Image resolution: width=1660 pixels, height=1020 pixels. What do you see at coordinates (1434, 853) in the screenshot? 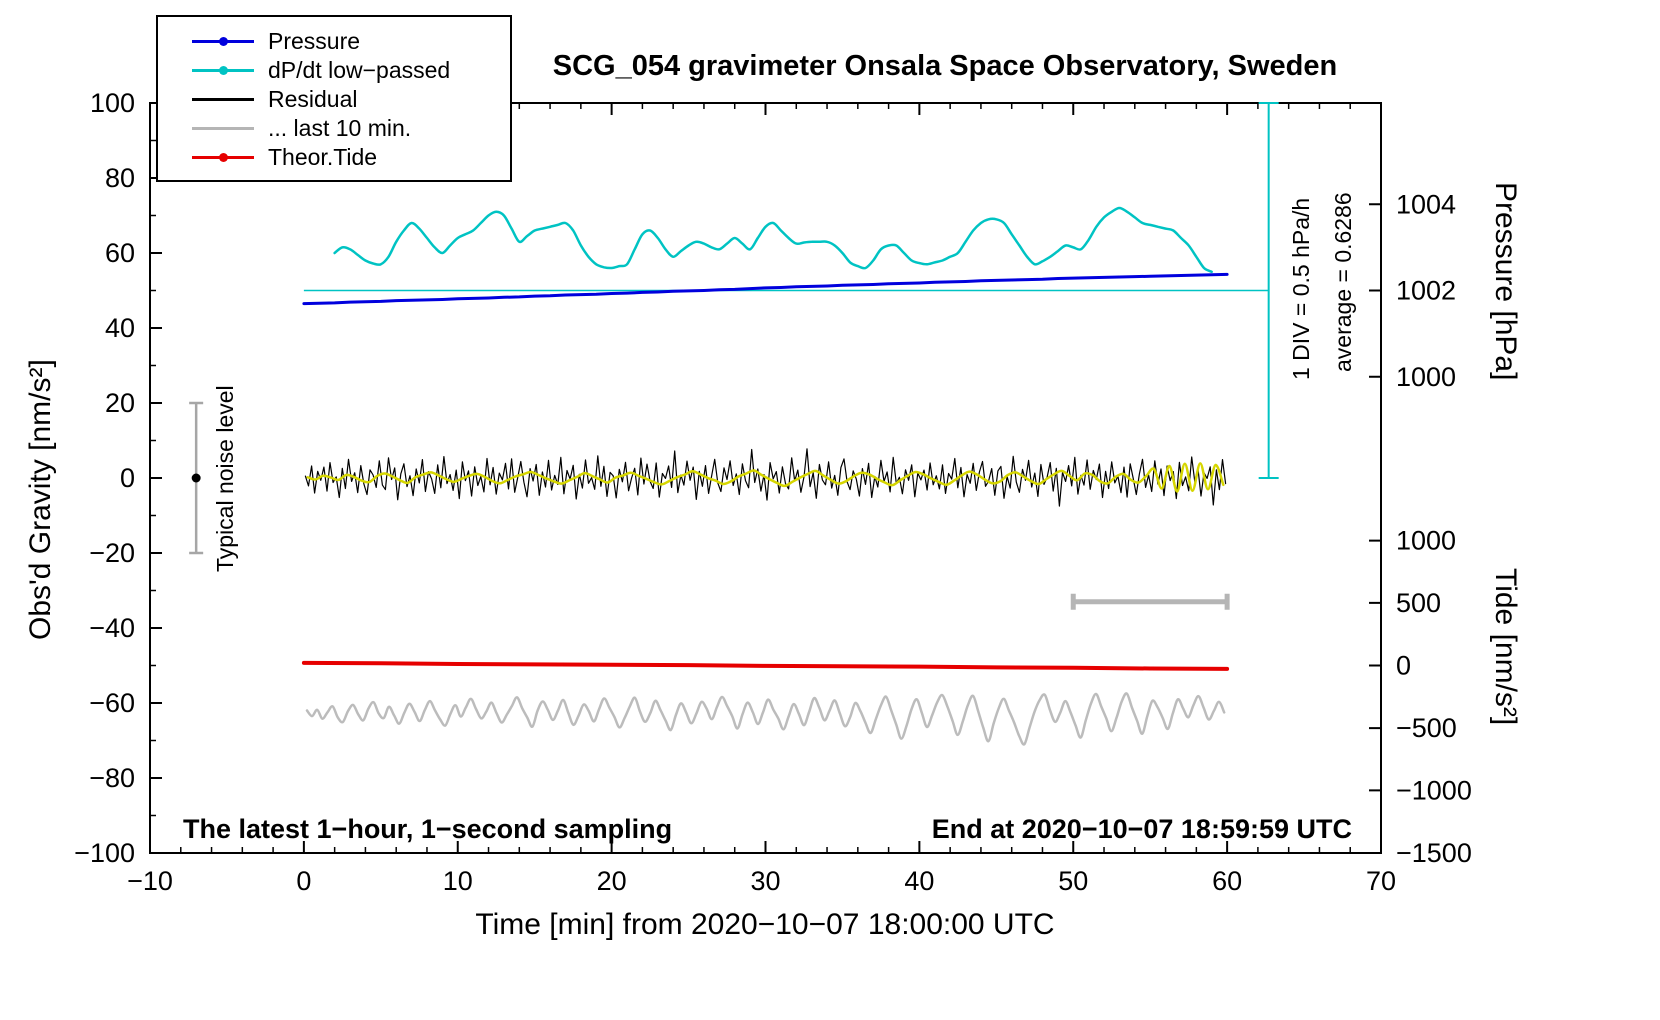
I see `tide-tick-label: −1500` at bounding box center [1434, 853].